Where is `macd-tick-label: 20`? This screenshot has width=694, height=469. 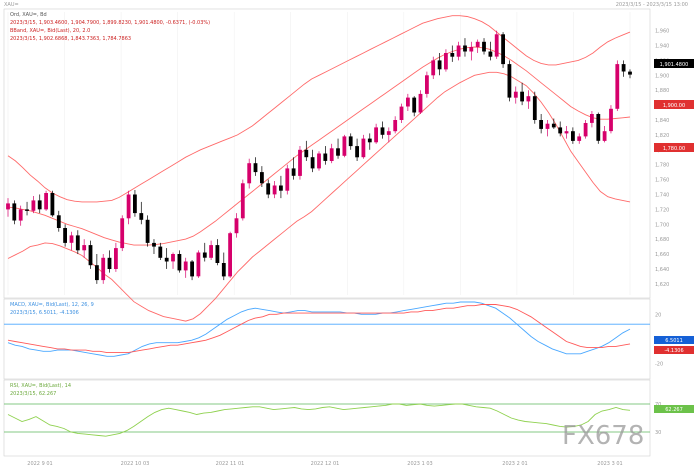 macd-tick-label: 20 is located at coordinates (658, 315).